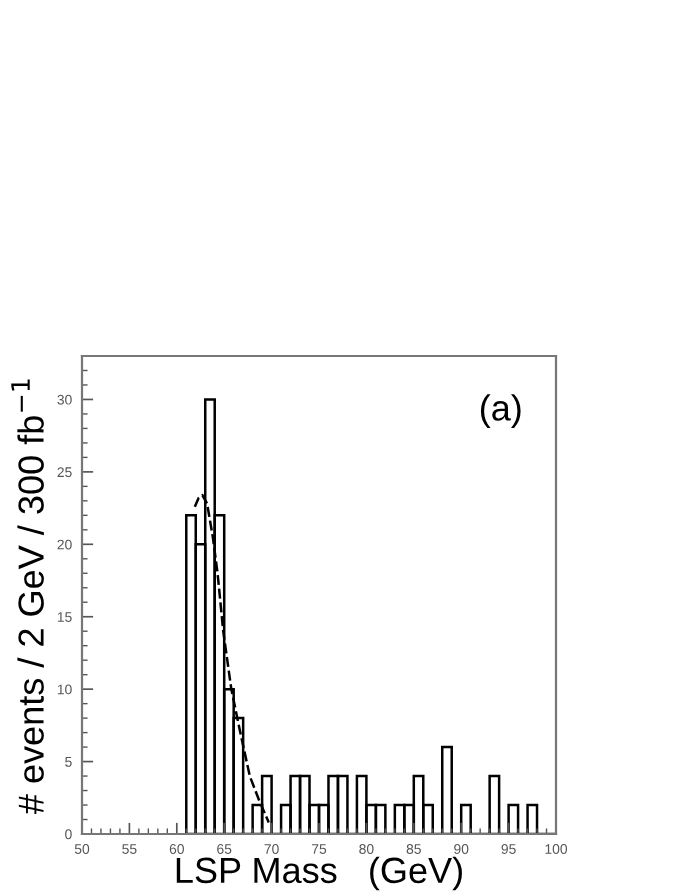 This screenshot has height=896, width=692. Describe the element at coordinates (319, 873) in the screenshot. I see `x-axis-title: LSP Mass (GeV)` at that location.